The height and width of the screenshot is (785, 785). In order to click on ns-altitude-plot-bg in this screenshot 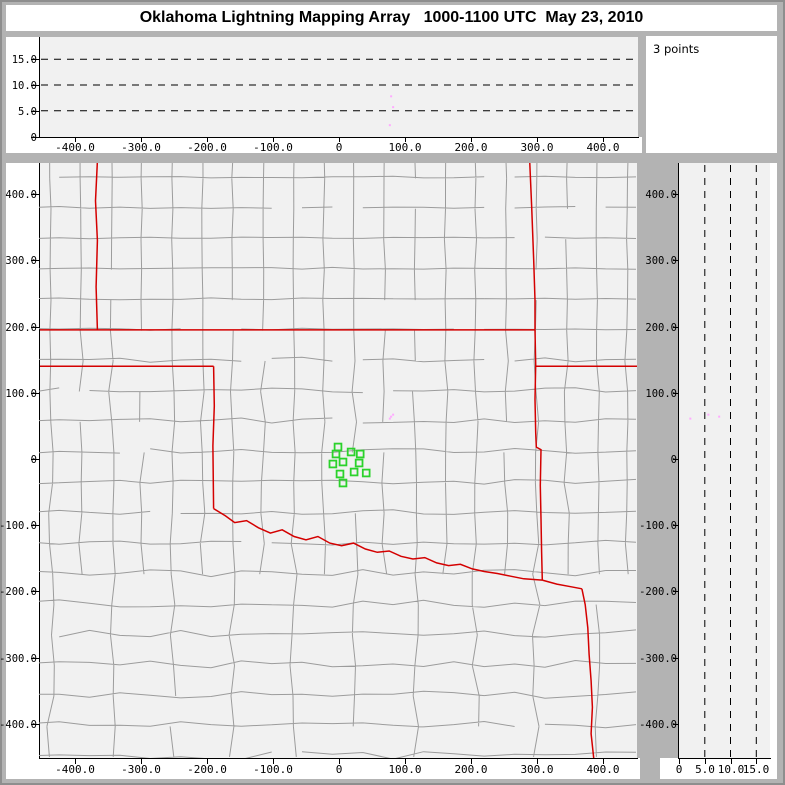, I will do `click(724, 460)`.